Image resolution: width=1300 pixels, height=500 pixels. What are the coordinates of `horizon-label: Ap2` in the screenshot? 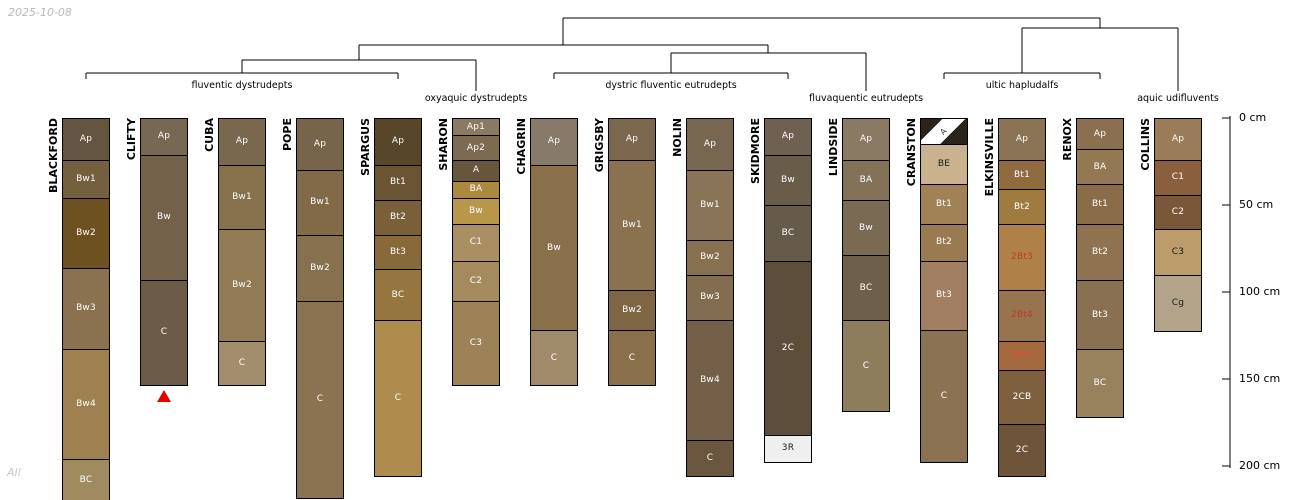 It's located at (476, 147).